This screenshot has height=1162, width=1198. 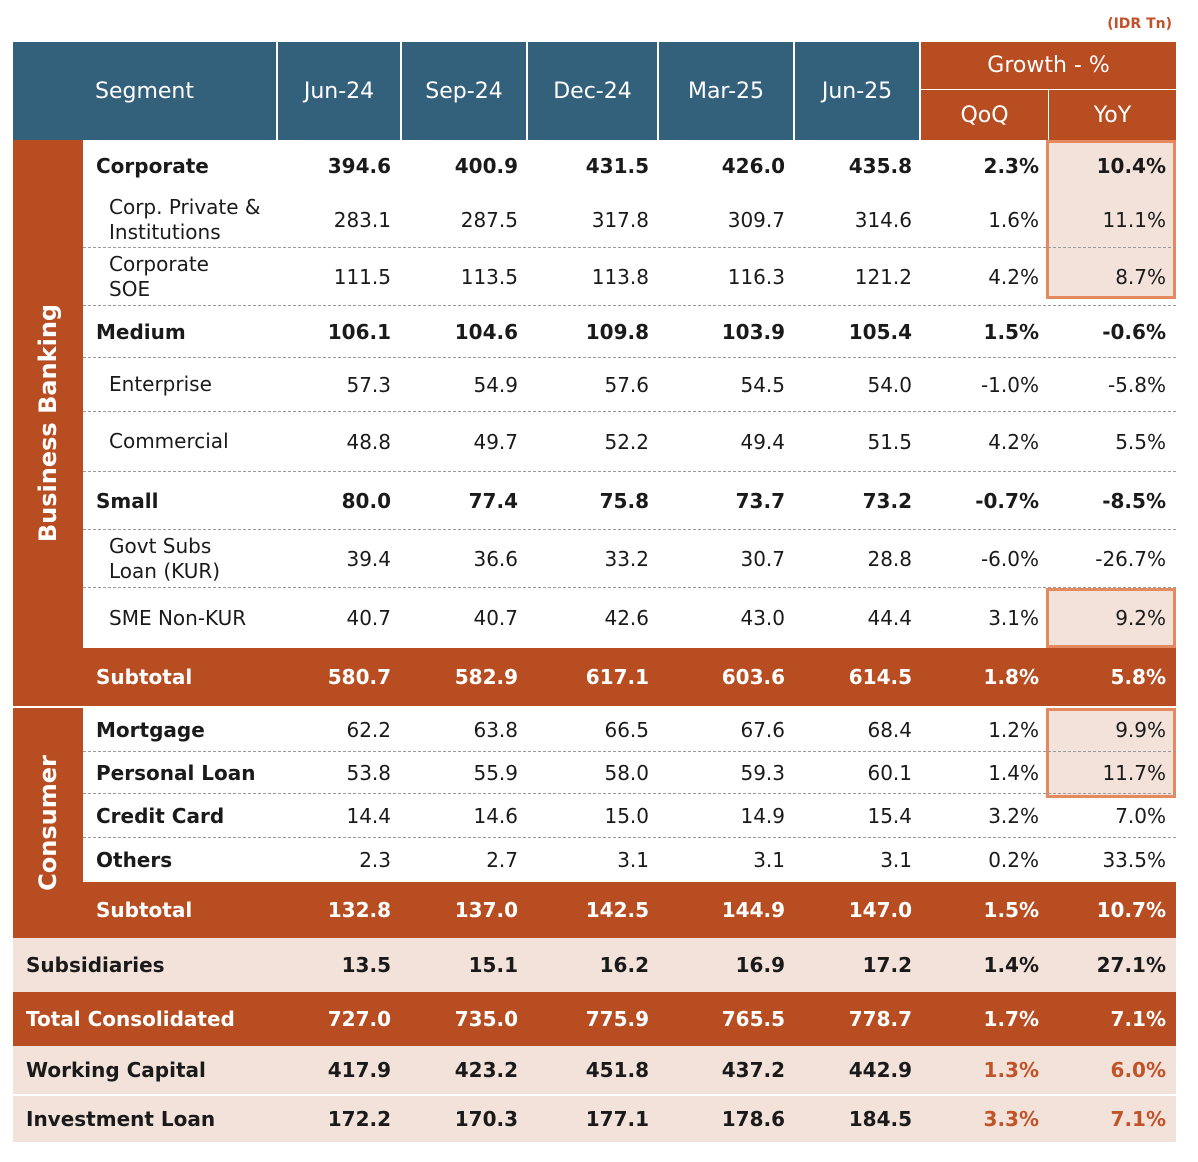 What do you see at coordinates (489, 219) in the screenshot?
I see `cell-sep24: 287.5` at bounding box center [489, 219].